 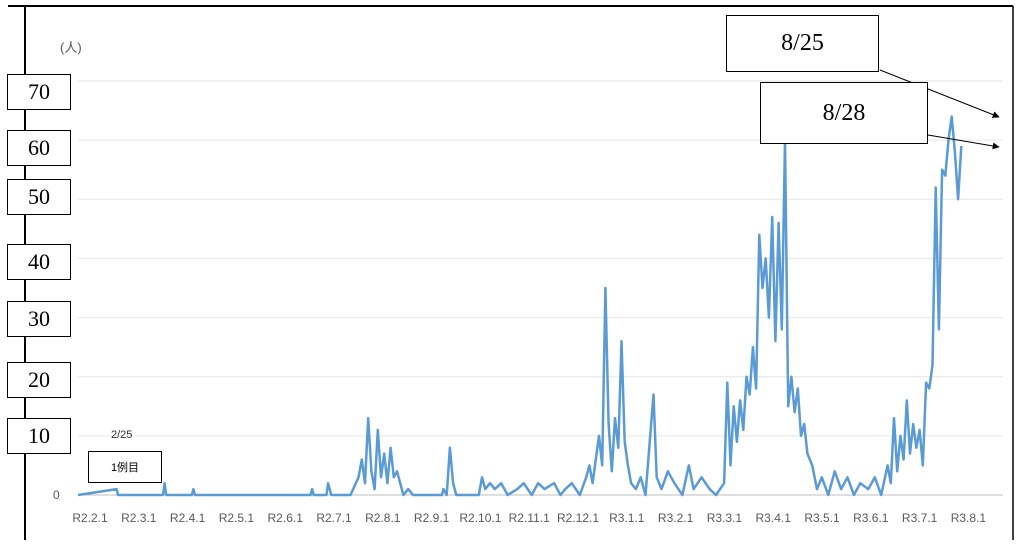 I want to click on y-unit-label: (人), so click(x=71, y=46).